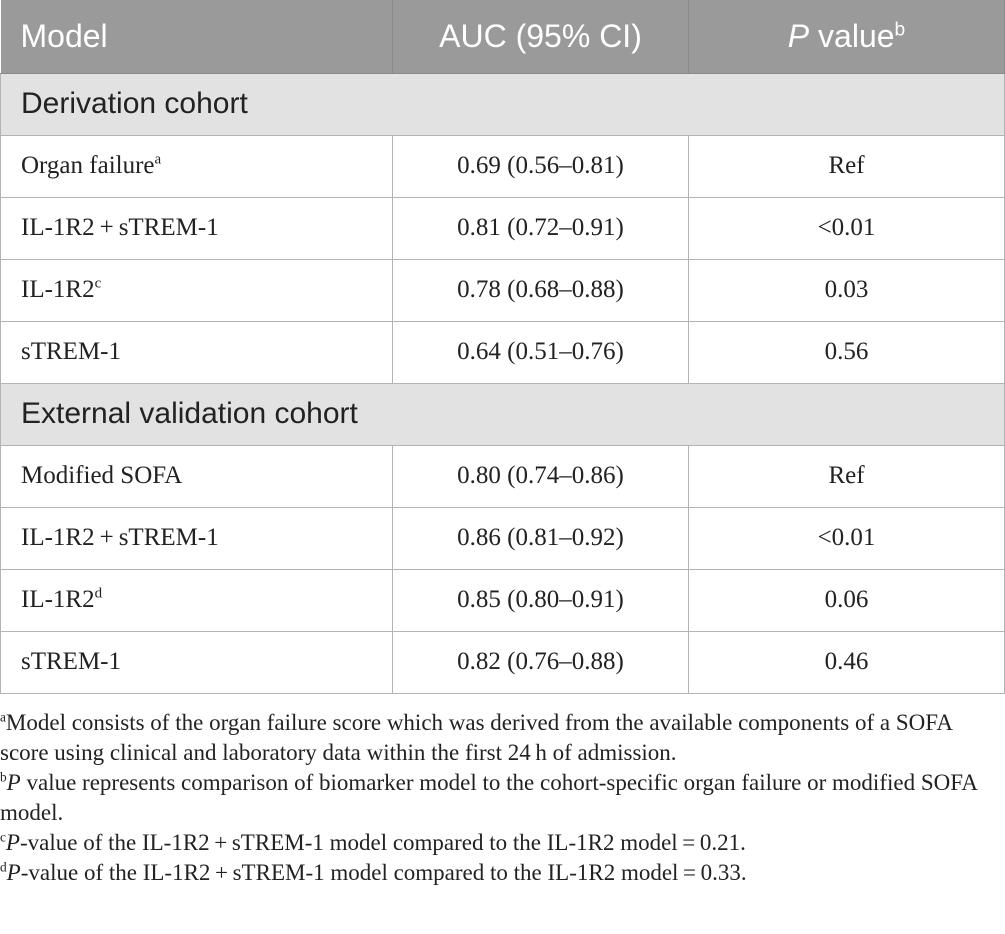 The width and height of the screenshot is (1005, 934). Describe the element at coordinates (540, 166) in the screenshot. I see `cell-auc: 0.69 (0.56–0.81)` at that location.